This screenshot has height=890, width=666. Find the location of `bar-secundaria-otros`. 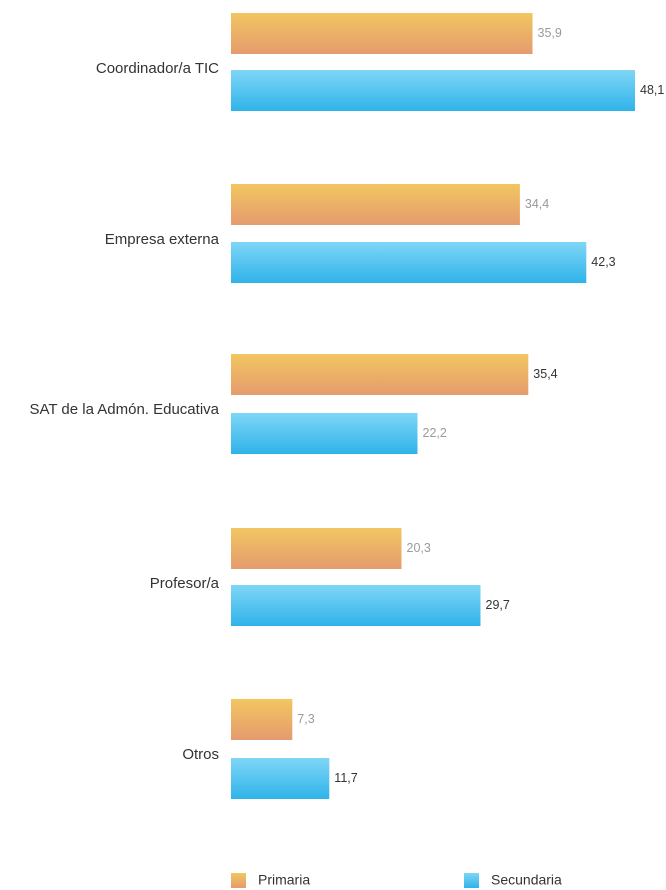

bar-secundaria-otros is located at coordinates (280, 778).